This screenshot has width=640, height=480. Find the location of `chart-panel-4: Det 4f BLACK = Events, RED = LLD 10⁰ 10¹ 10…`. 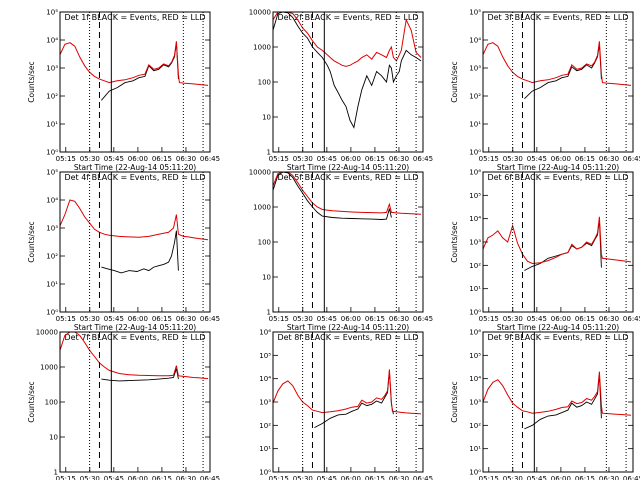

chart-panel-4: Det 4f BLACK = Events, RED = LLD 10⁰ 10¹ 10… is located at coordinates (123, 251).